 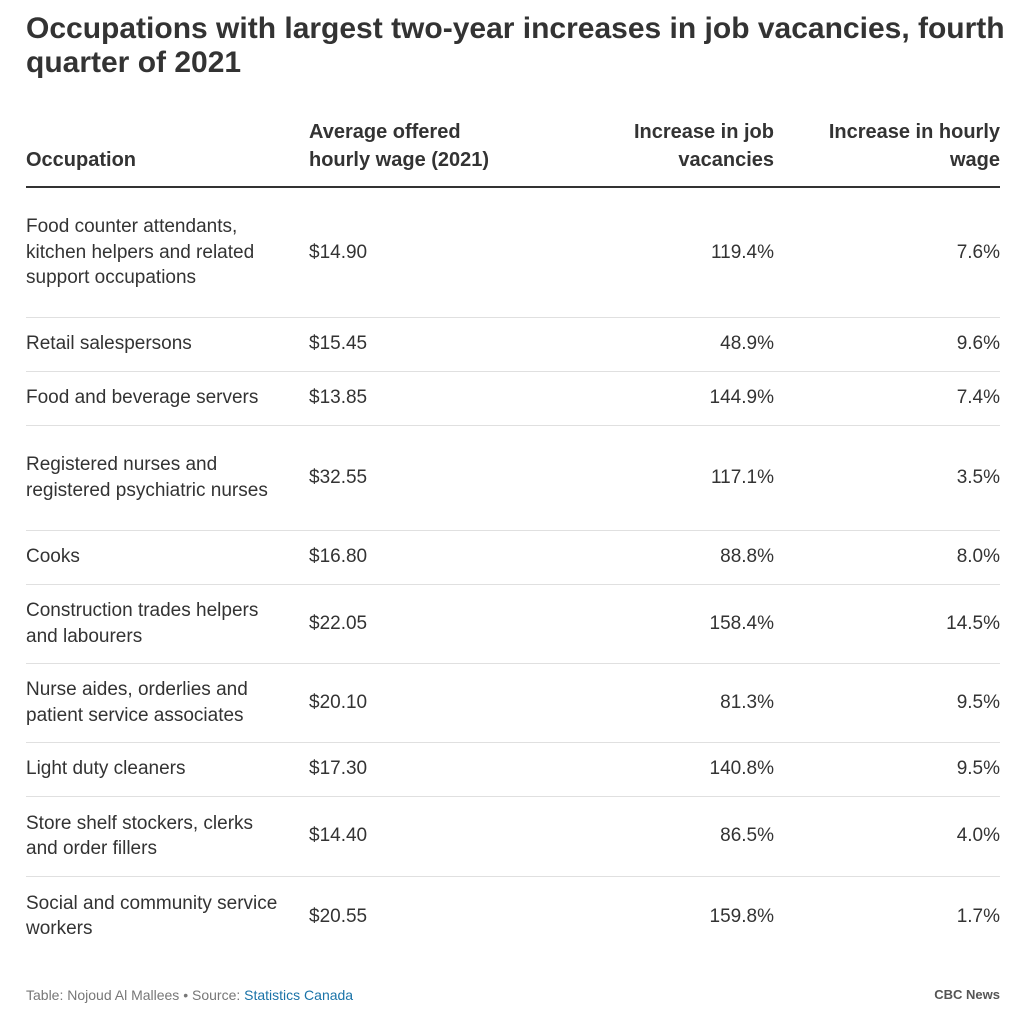 What do you see at coordinates (167, 153) in the screenshot?
I see `column-header-occupation: Occupation` at bounding box center [167, 153].